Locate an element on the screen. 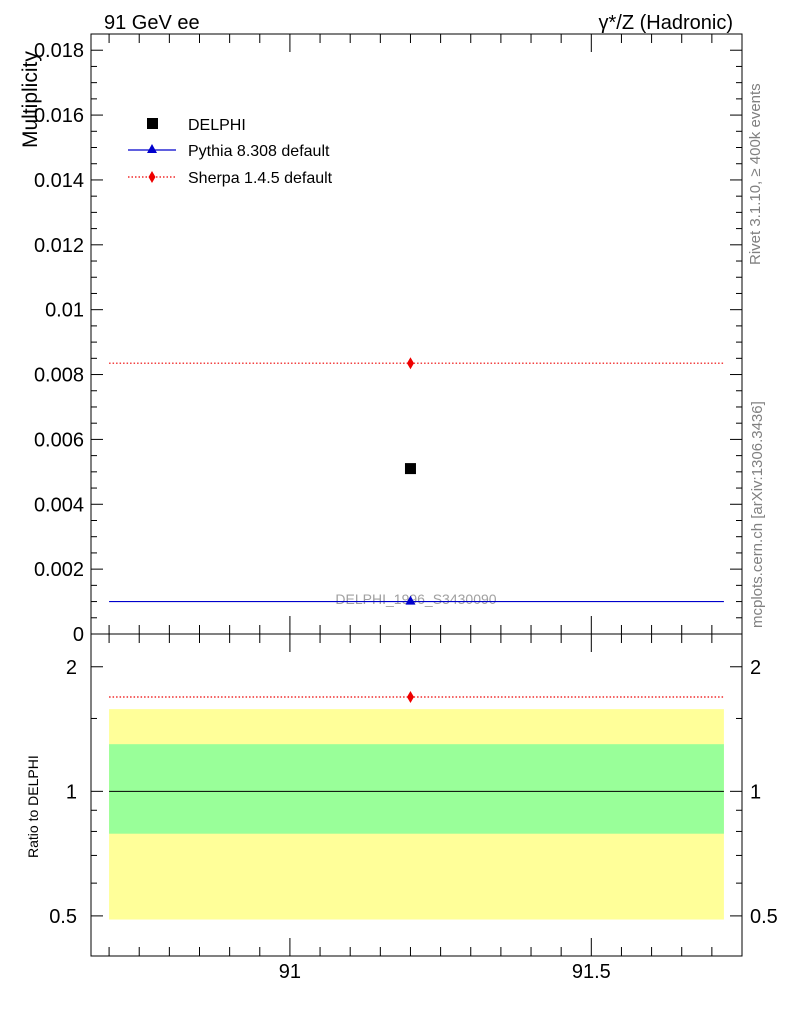  main-ytick-label: 0 is located at coordinates (78, 635).